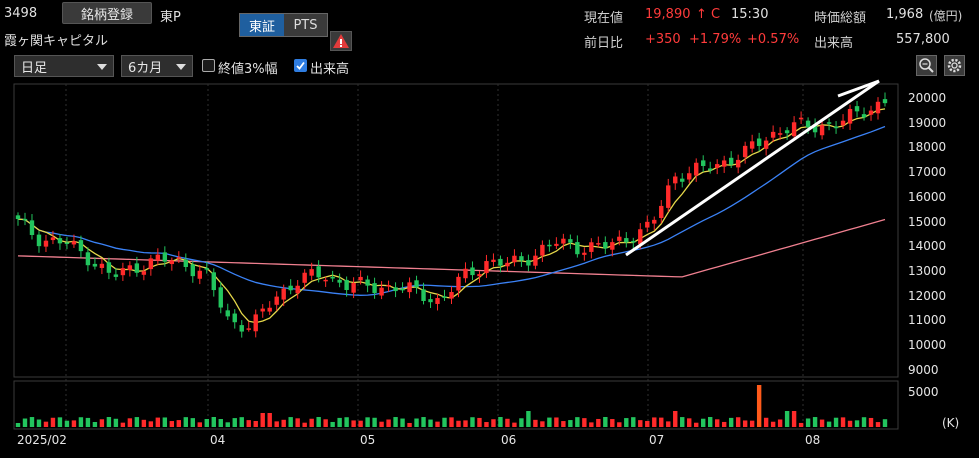 This screenshot has height=458, width=979. I want to click on price-axis-tick: 18000, so click(927, 147).